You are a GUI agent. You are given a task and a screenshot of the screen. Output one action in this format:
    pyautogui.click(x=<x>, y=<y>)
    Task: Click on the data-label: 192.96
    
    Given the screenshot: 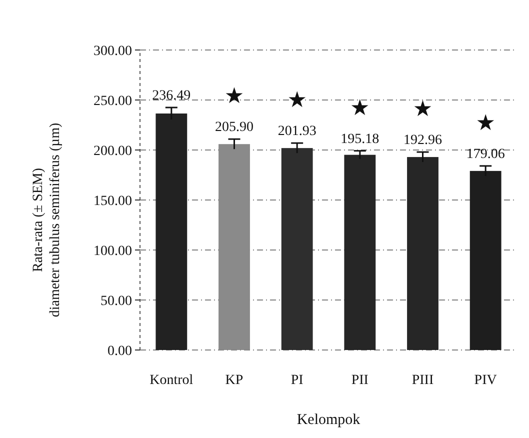 What is the action you would take?
    pyautogui.click(x=423, y=140)
    